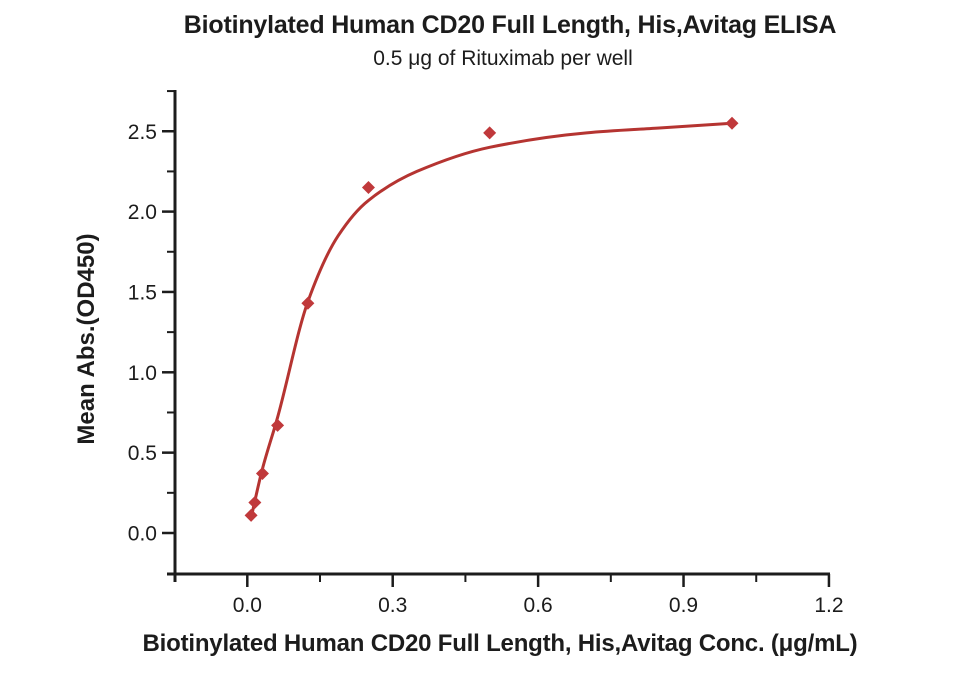 This screenshot has width=960, height=674. What do you see at coordinates (142, 373) in the screenshot?
I see `y-tick-label: 1.0` at bounding box center [142, 373].